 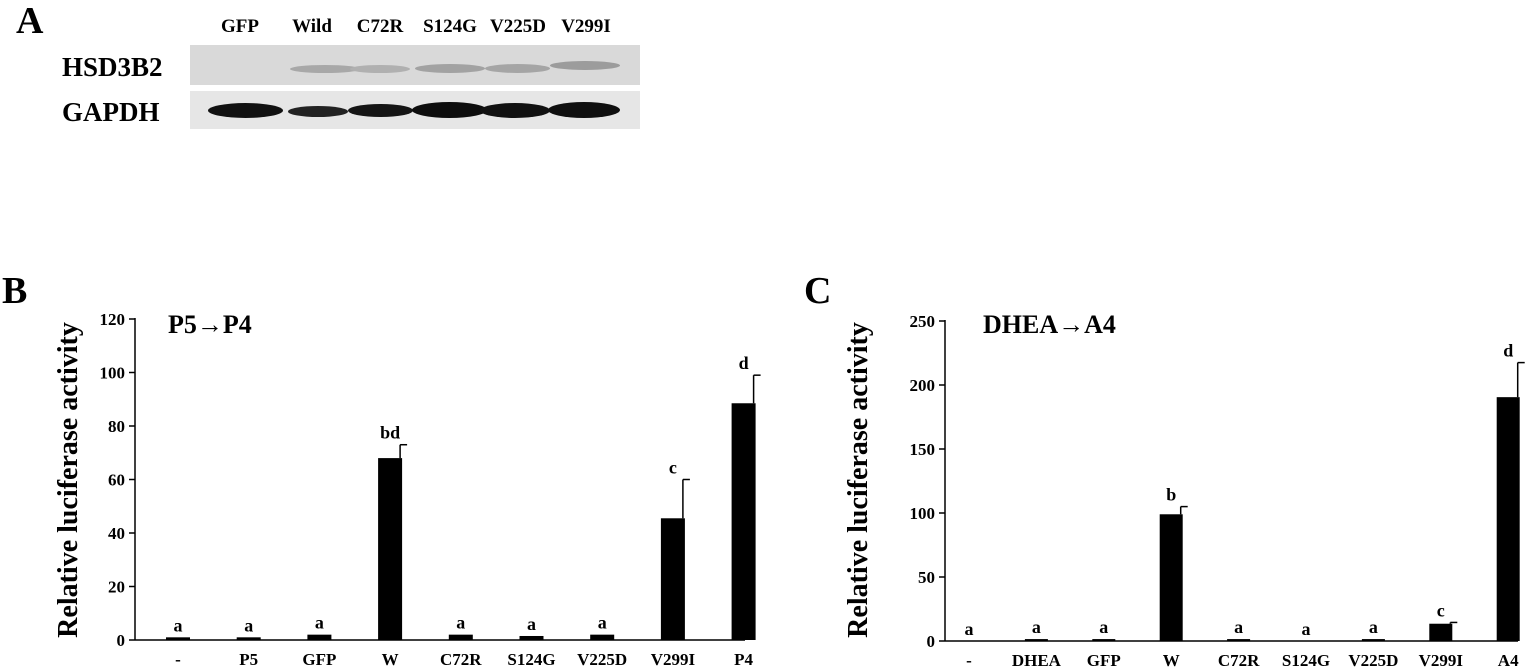 I want to click on panel-a-letter: A, so click(x=30, y=21).